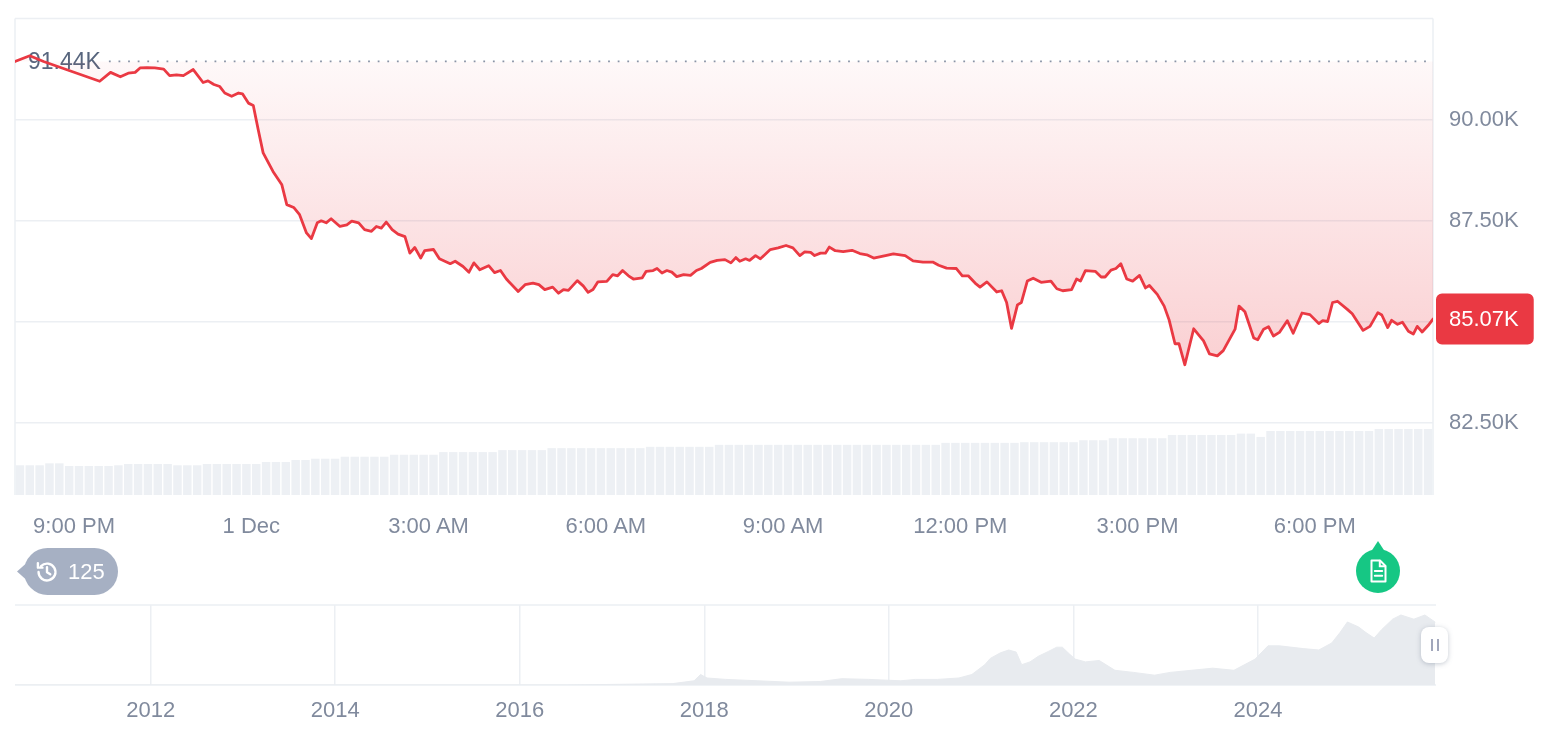 This screenshot has width=1566, height=732. Describe the element at coordinates (1484, 219) in the screenshot. I see `y-tick-label: 87.50K` at that location.